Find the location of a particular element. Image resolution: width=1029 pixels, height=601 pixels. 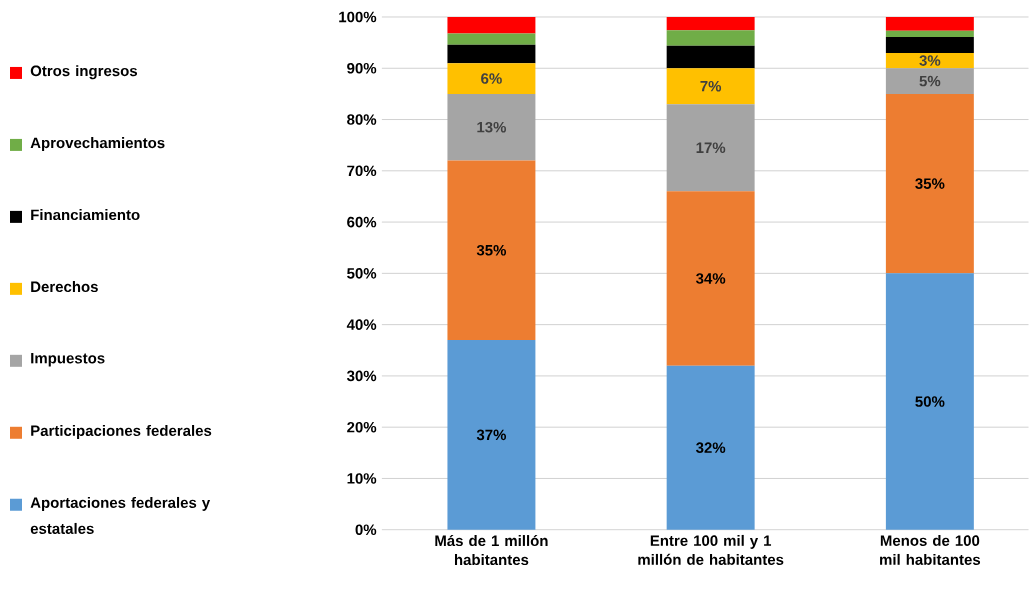

legend-label: Participaciones federales is located at coordinates (121, 432).